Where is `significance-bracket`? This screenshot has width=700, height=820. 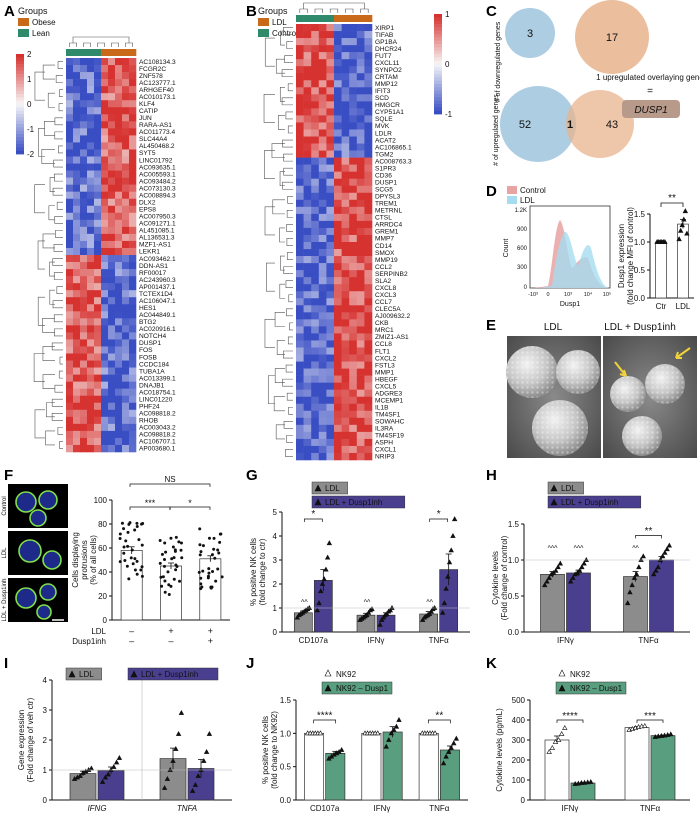
significance-bracket is located at coordinates (325, 721).